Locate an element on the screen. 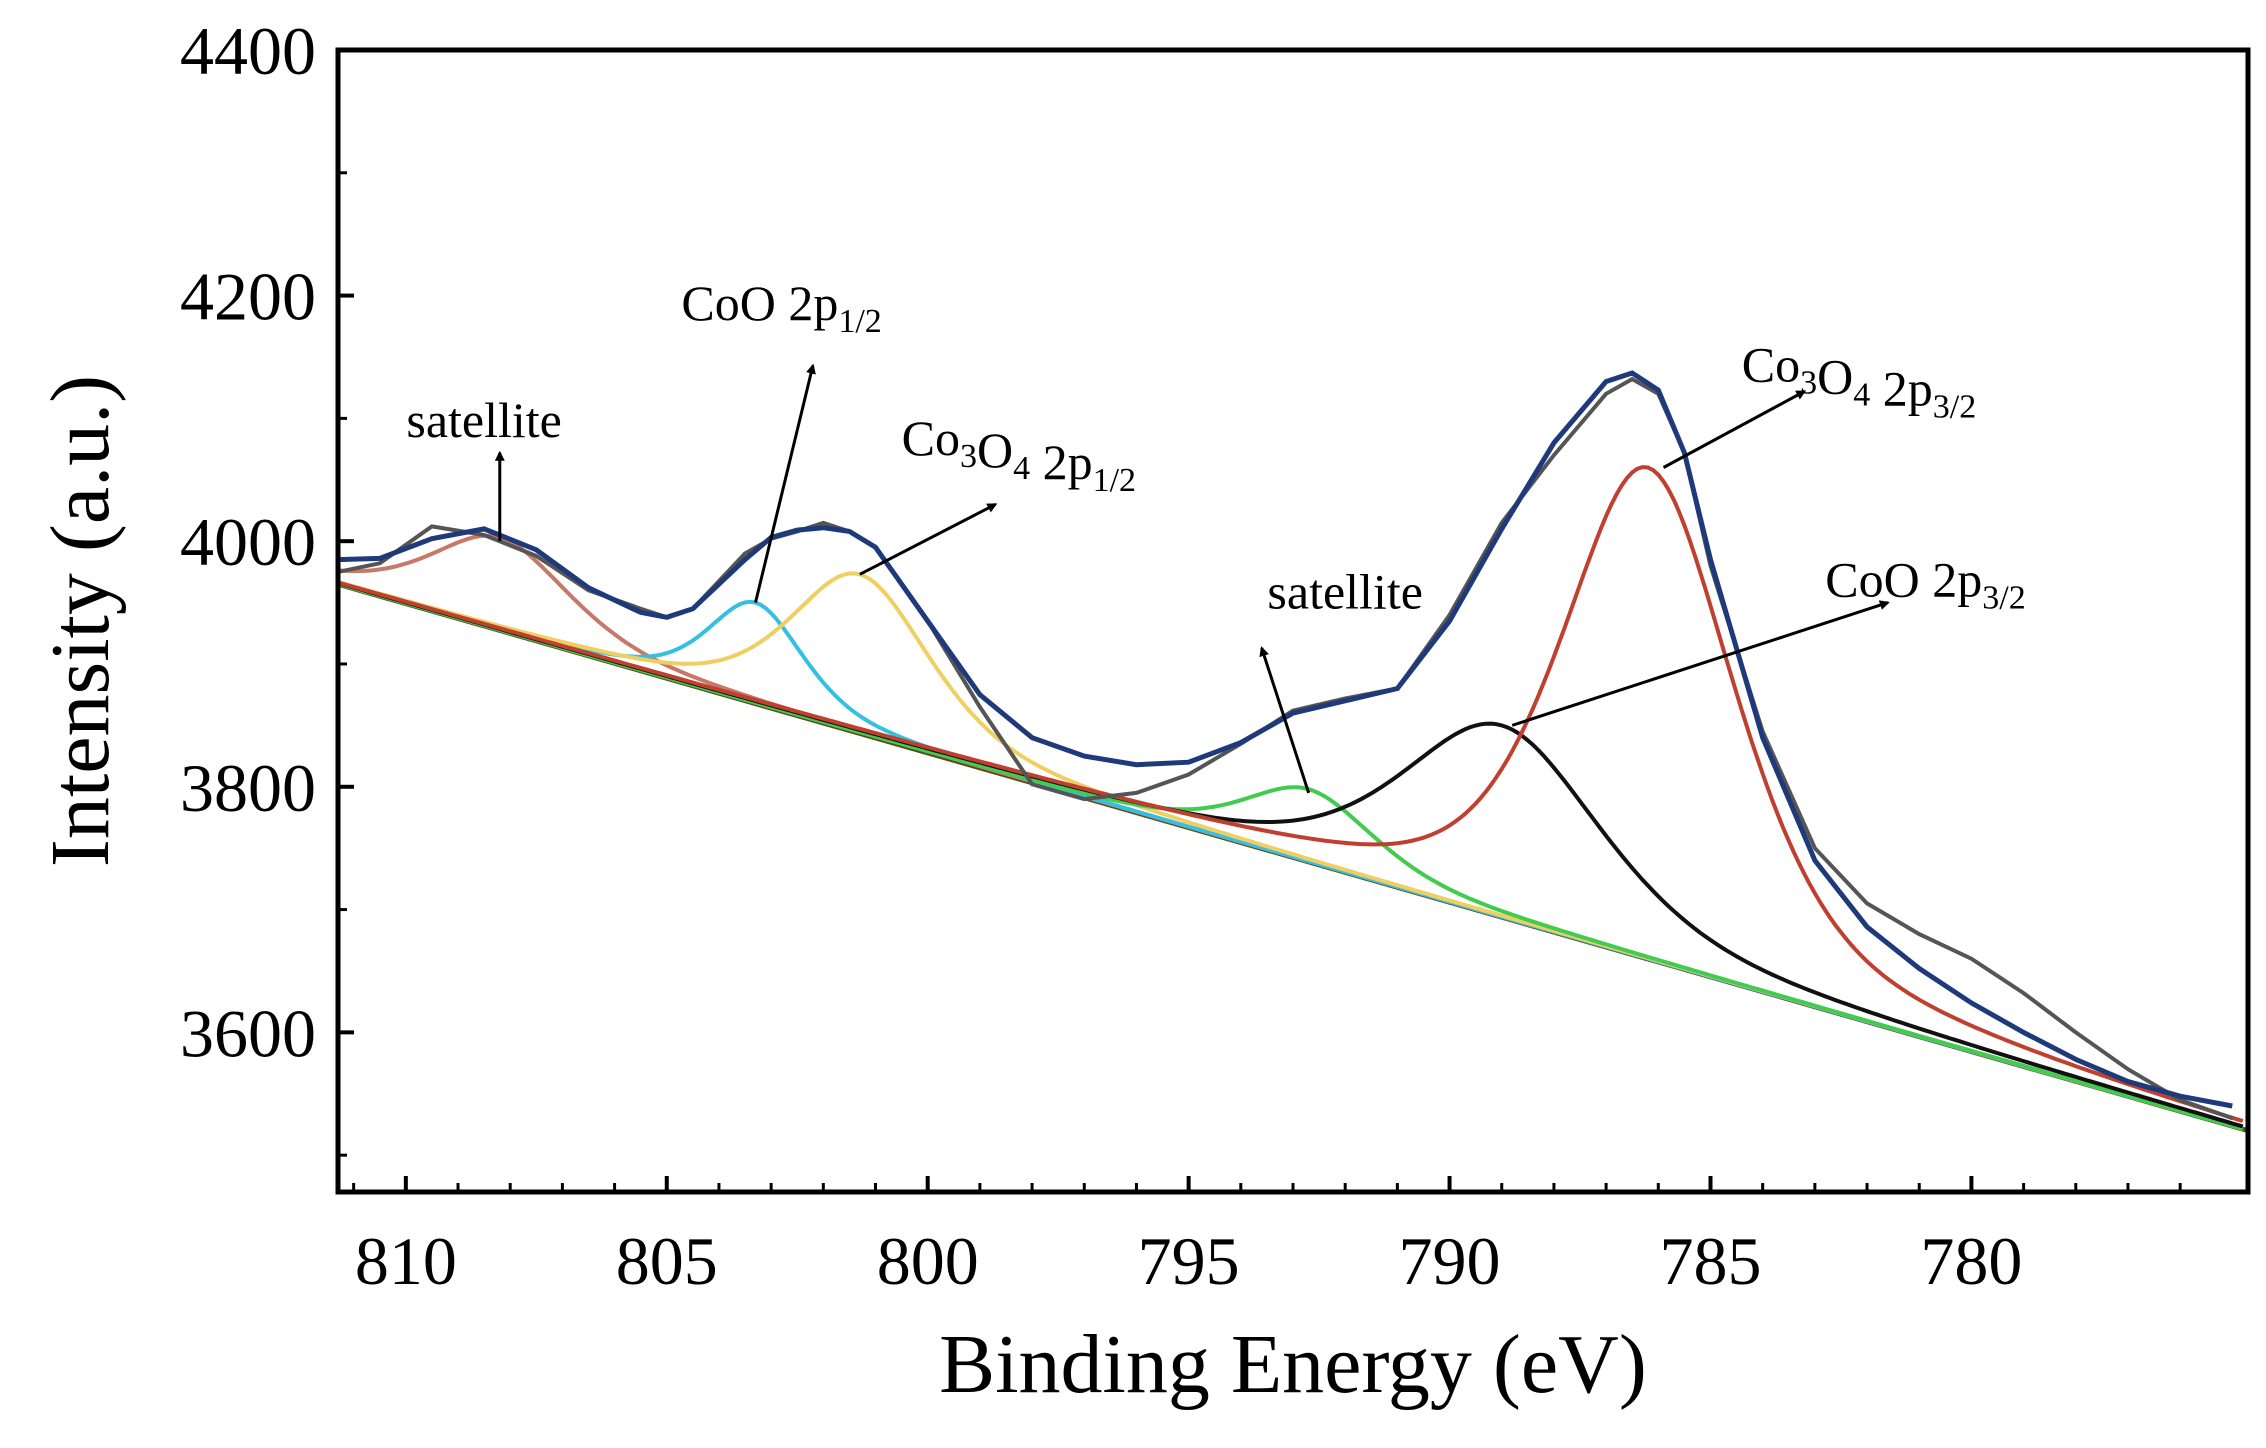  annotation-label: CoO 2p3/2 is located at coordinates (1925, 583).